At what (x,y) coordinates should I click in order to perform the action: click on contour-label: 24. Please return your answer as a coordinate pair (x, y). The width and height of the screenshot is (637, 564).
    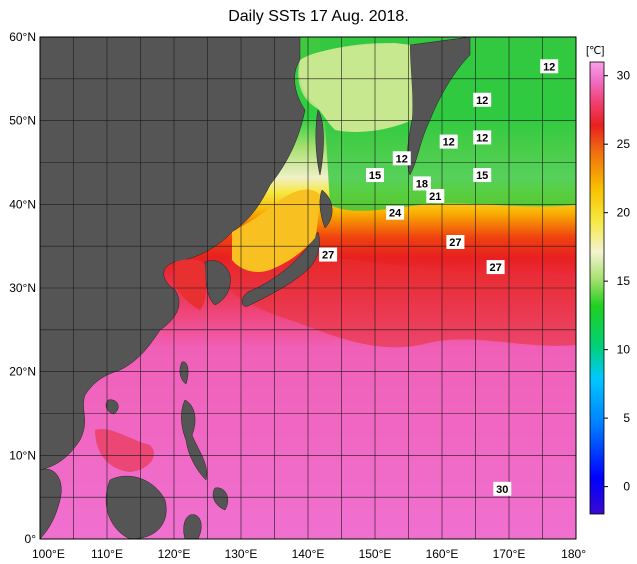
    Looking at the image, I should click on (395, 212).